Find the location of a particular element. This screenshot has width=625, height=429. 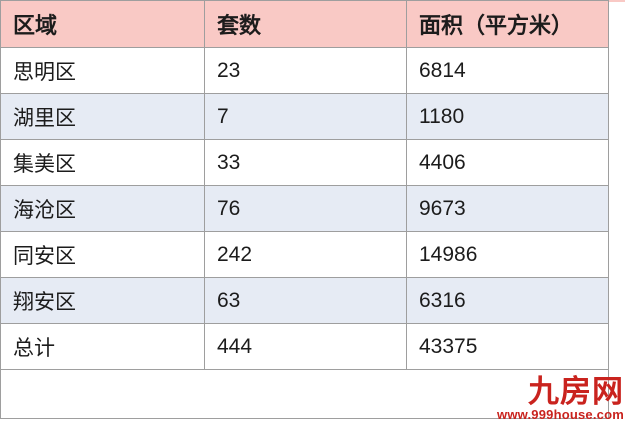

table-row: 海沧区 76 9673 is located at coordinates (304, 208).